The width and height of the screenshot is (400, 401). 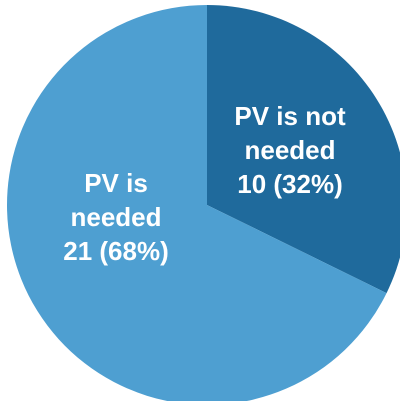 I want to click on pie-slice-label-line: PV is, so click(x=116, y=183).